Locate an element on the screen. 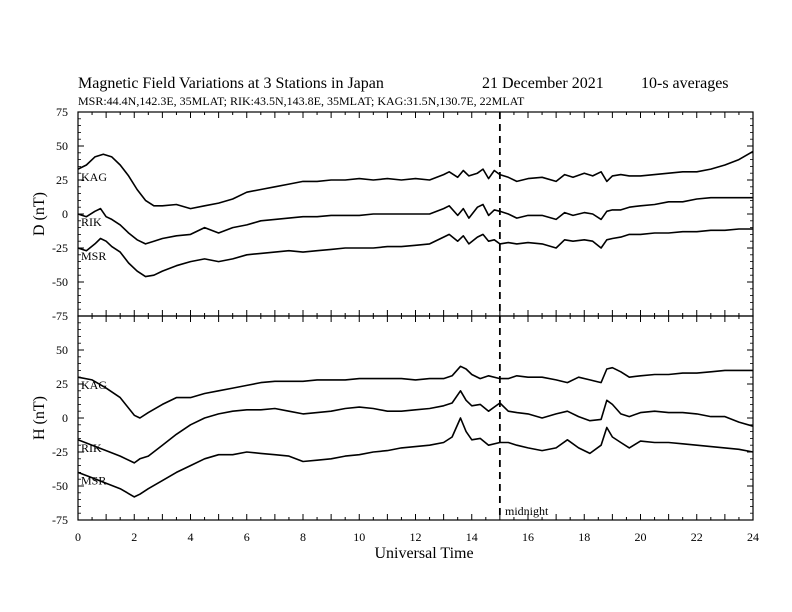  x-tick-label: 12 is located at coordinates (416, 537).